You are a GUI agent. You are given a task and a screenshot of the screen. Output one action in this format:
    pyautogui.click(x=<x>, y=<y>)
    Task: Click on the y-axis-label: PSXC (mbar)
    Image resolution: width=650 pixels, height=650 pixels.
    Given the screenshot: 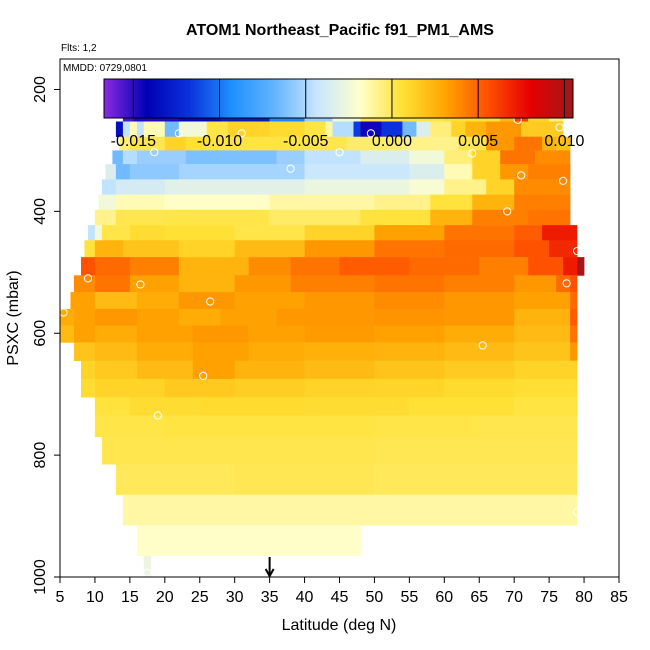 What is the action you would take?
    pyautogui.click(x=13, y=317)
    